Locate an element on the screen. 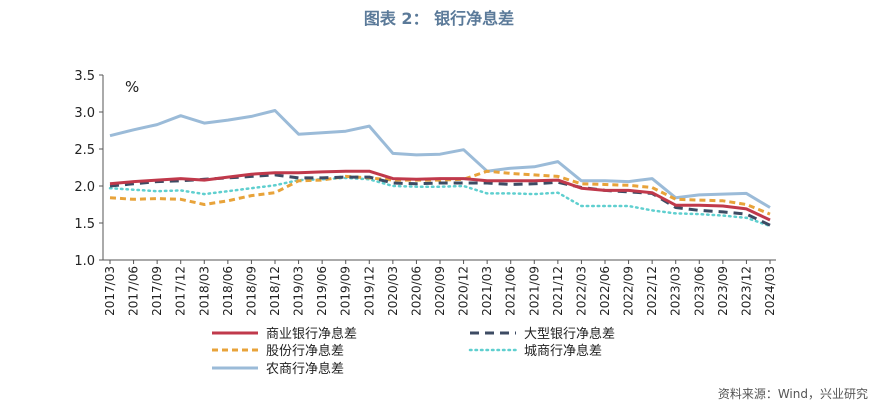 This screenshot has width=878, height=409. x-tick-label: 2018/03 is located at coordinates (204, 291).